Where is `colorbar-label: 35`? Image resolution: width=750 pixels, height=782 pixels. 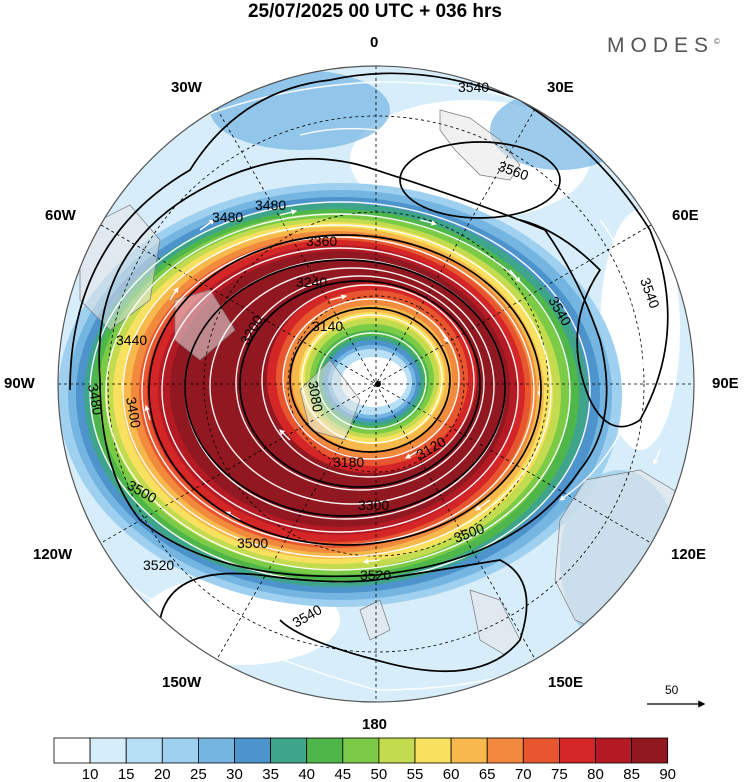
colorbar-label: 35 is located at coordinates (270, 774).